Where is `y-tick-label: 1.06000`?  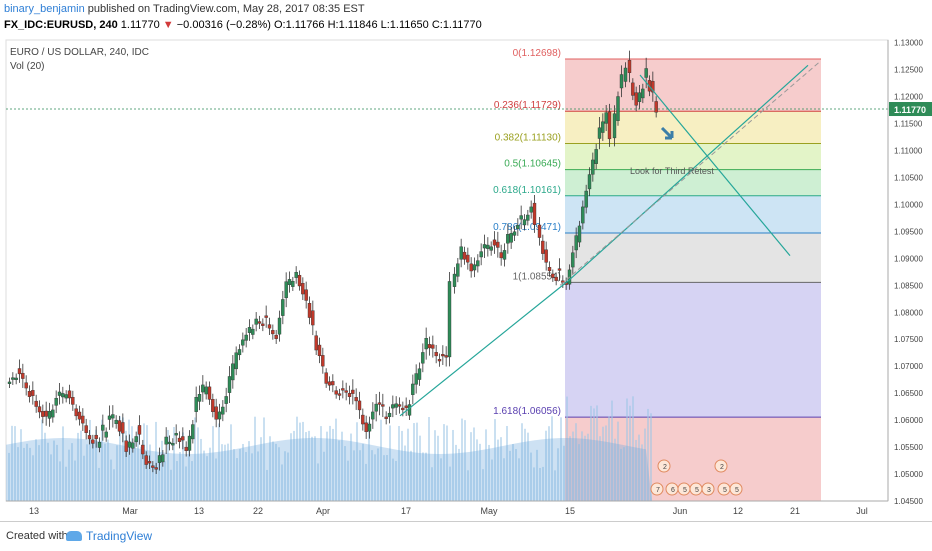
y-tick-label: 1.06000 is located at coordinates (908, 420).